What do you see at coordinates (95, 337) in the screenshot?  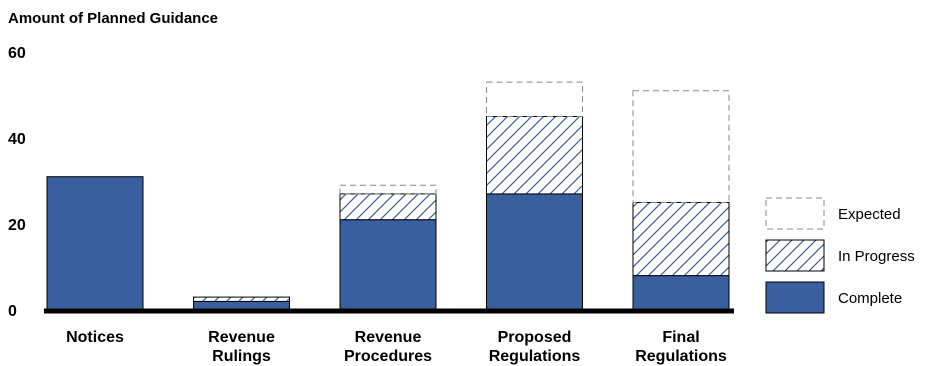 I see `category-label: Notices` at bounding box center [95, 337].